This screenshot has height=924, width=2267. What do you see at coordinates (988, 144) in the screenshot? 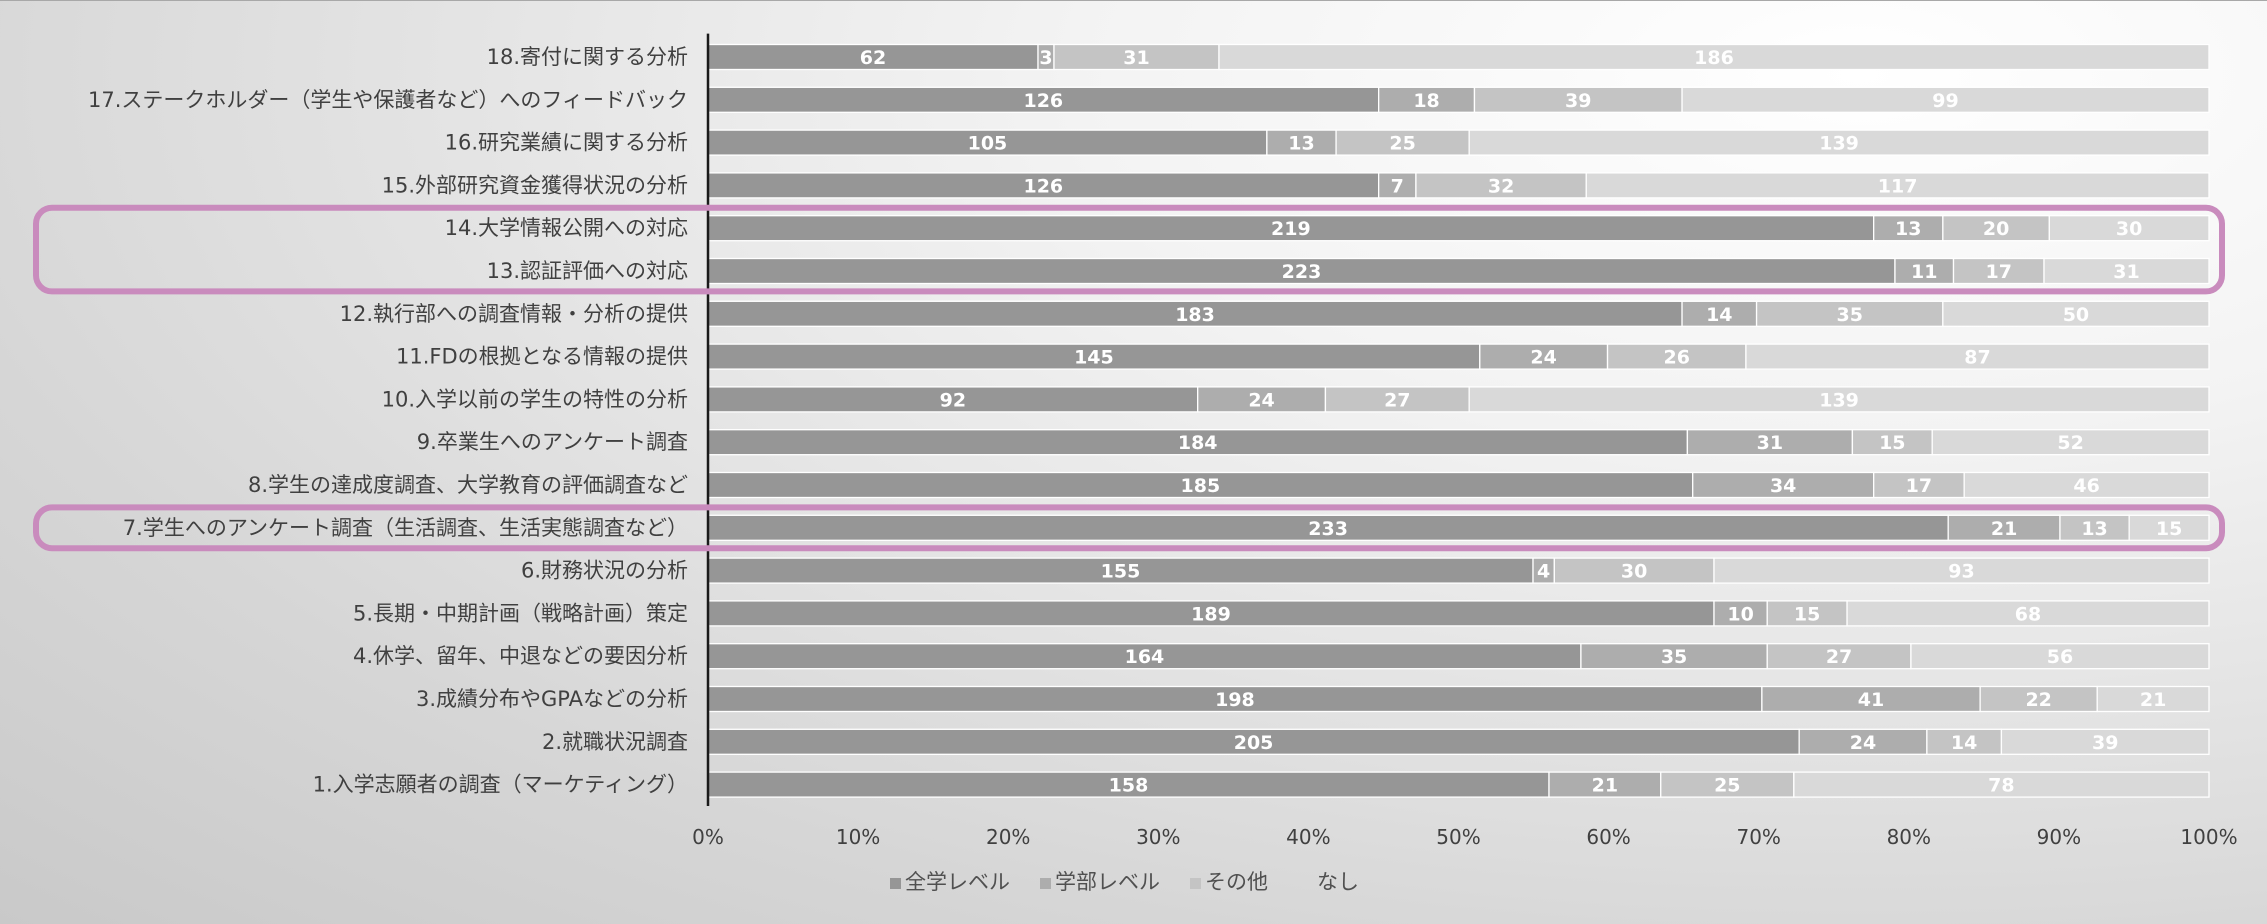
I see `data-label: 105` at bounding box center [988, 144].